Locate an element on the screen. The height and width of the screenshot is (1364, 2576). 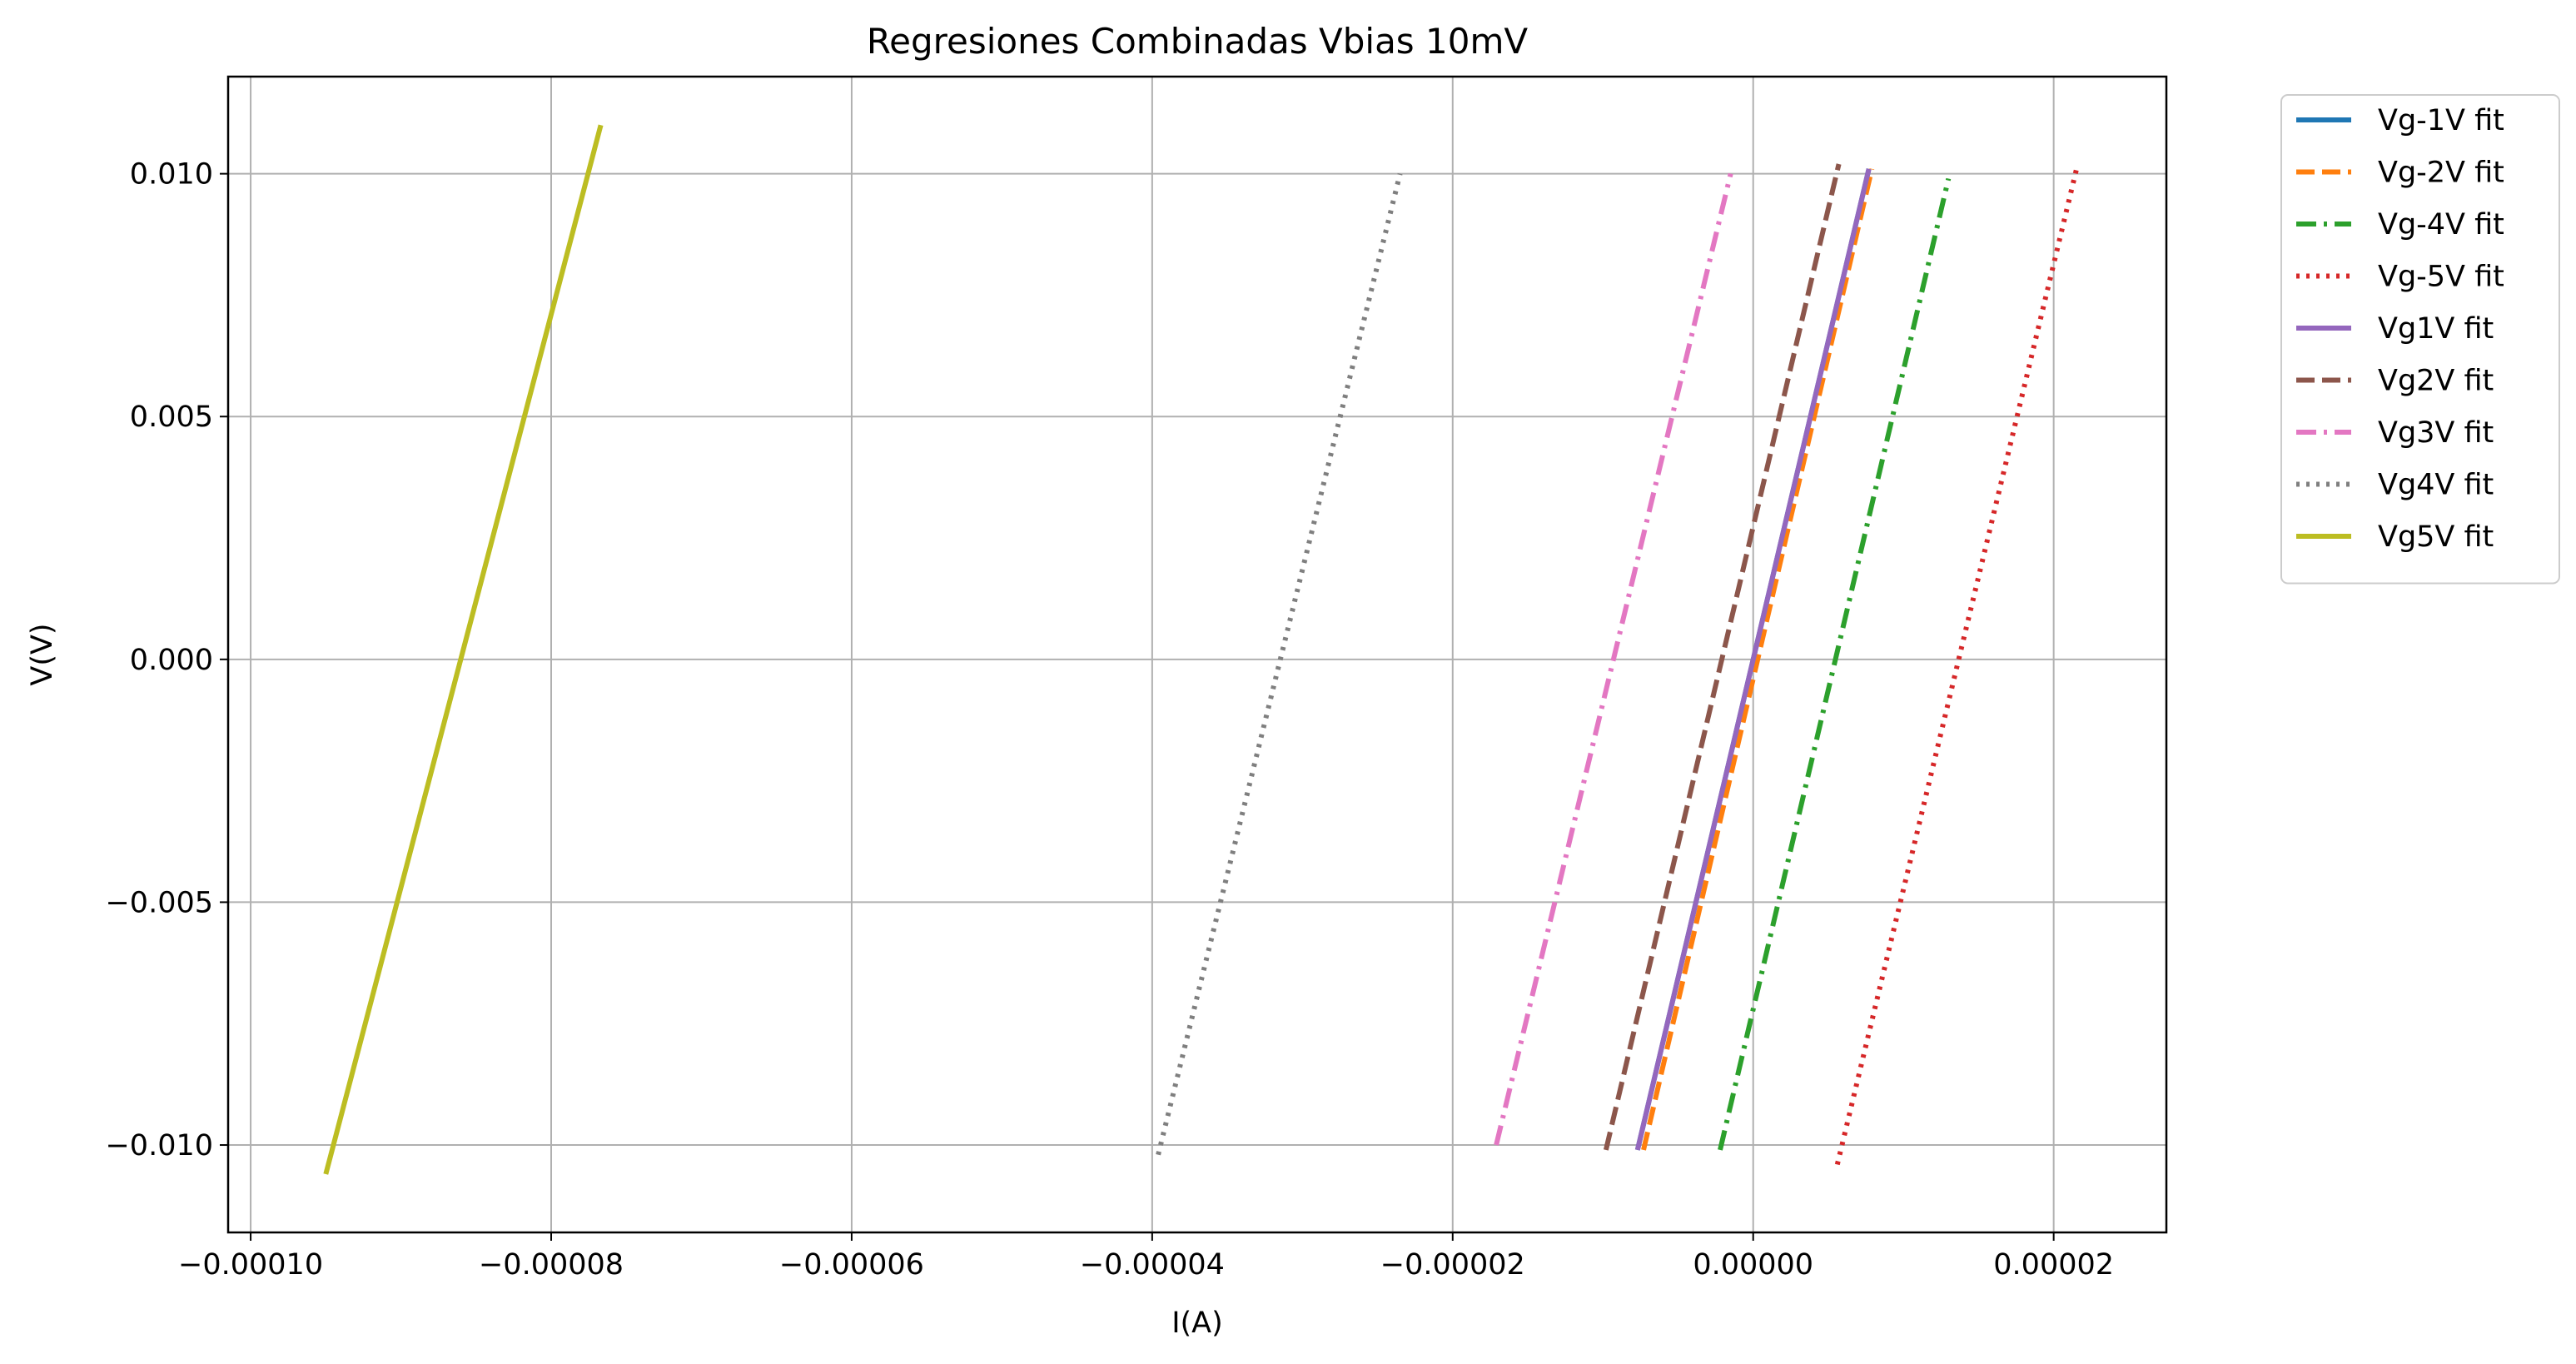
chart-title: Regresiones Combinadas Vbias 10mV is located at coordinates (1198, 41).